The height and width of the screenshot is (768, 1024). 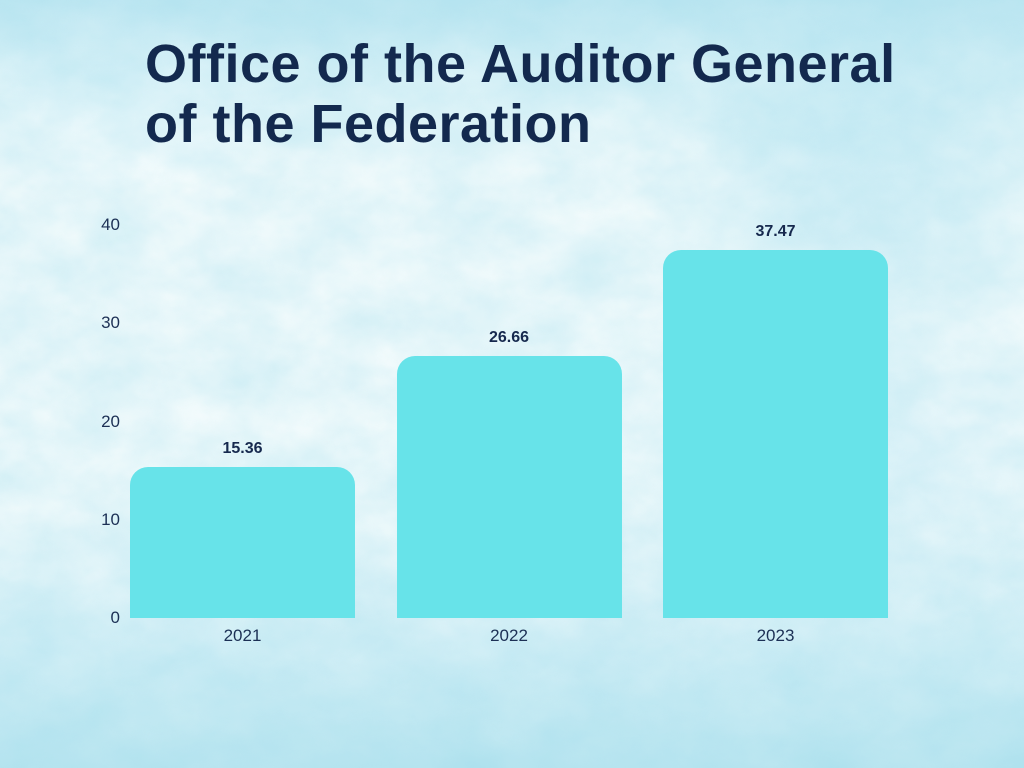 What do you see at coordinates (242, 635) in the screenshot?
I see `x-axis-category-label: 2021` at bounding box center [242, 635].